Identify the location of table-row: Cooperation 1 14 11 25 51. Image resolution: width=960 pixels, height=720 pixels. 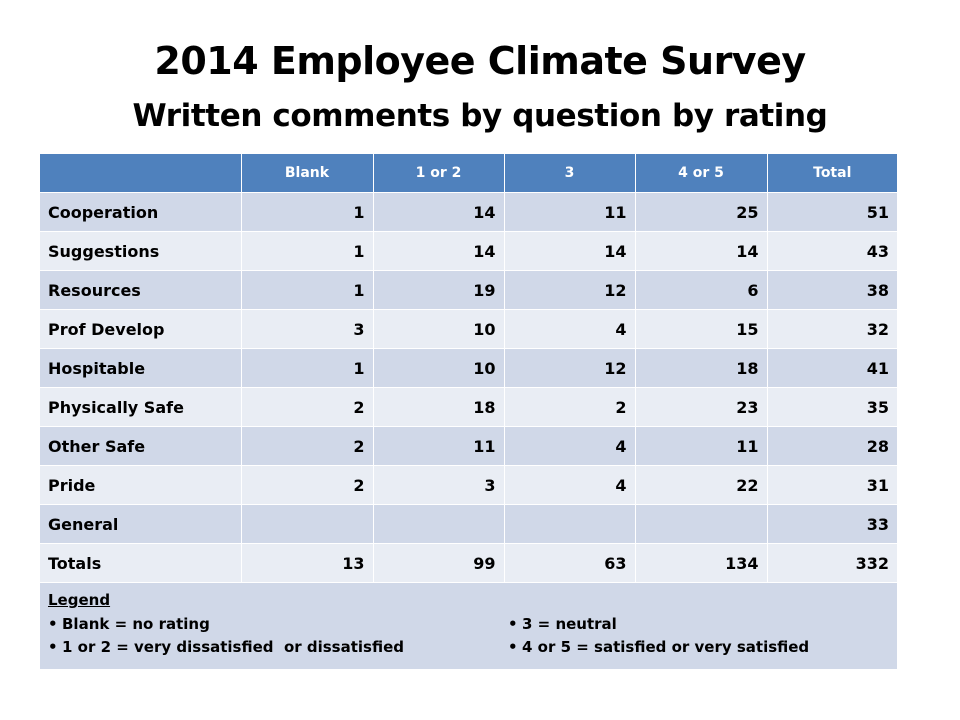
(468, 212).